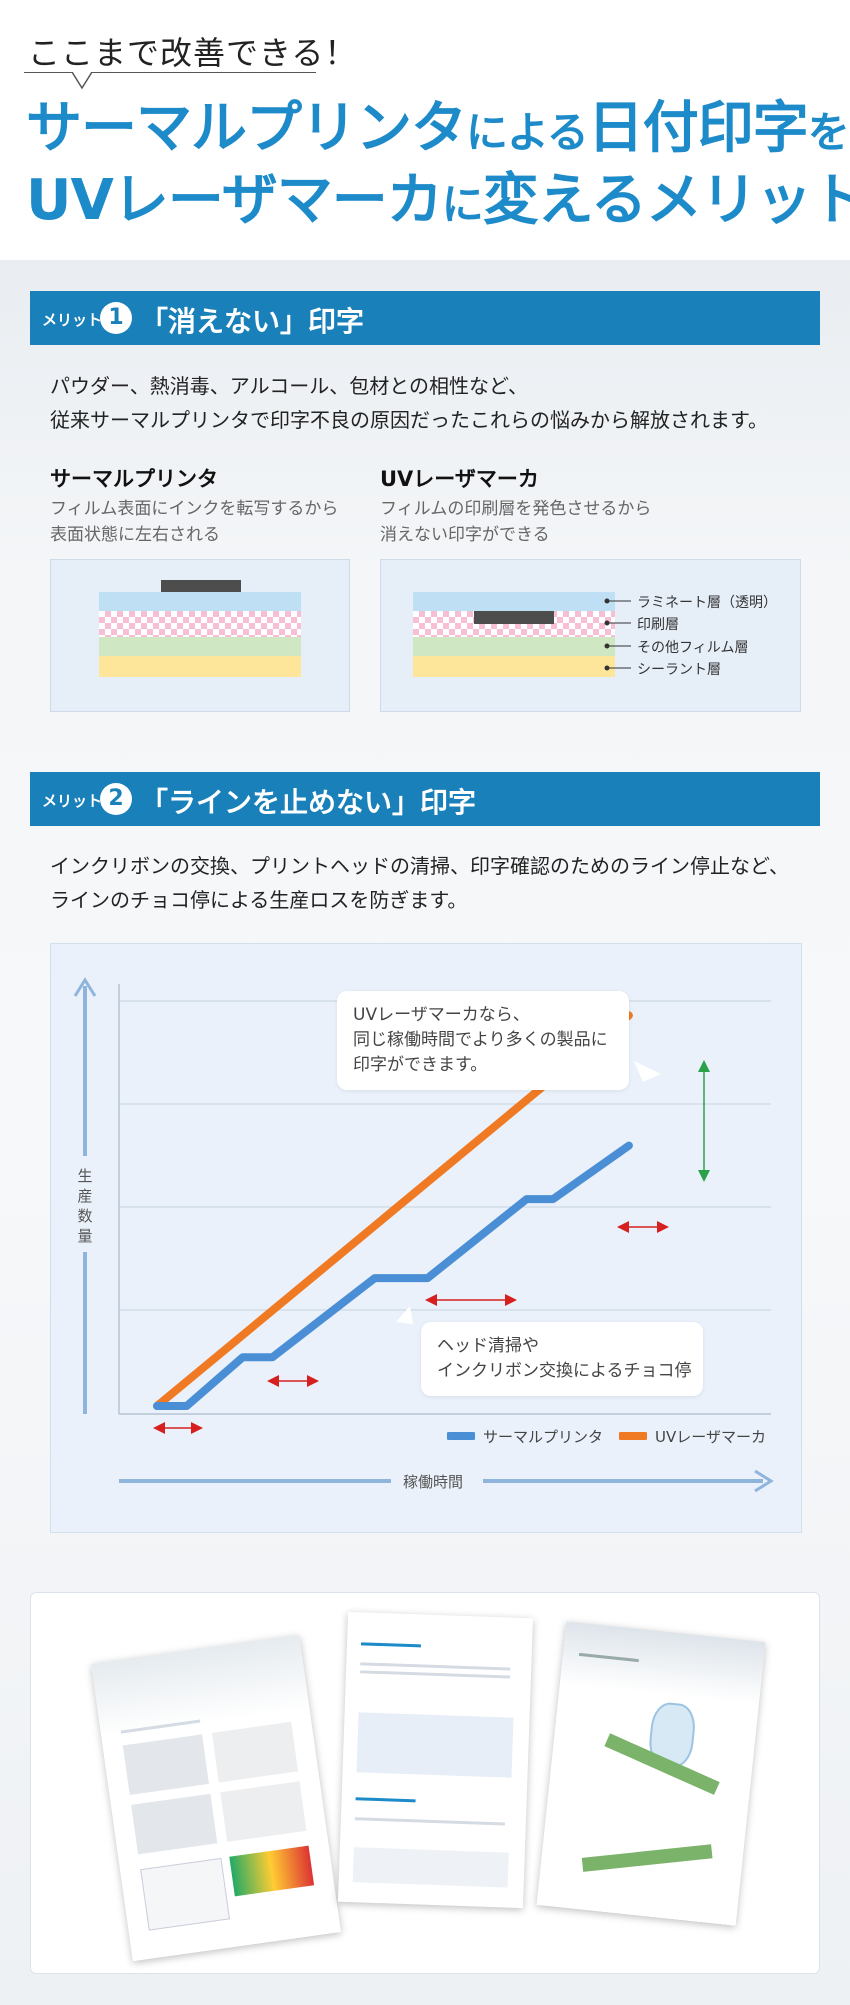 Image resolution: width=850 pixels, height=2005 pixels. What do you see at coordinates (462, 204) in the screenshot?
I see `title-ni: に` at bounding box center [462, 204].